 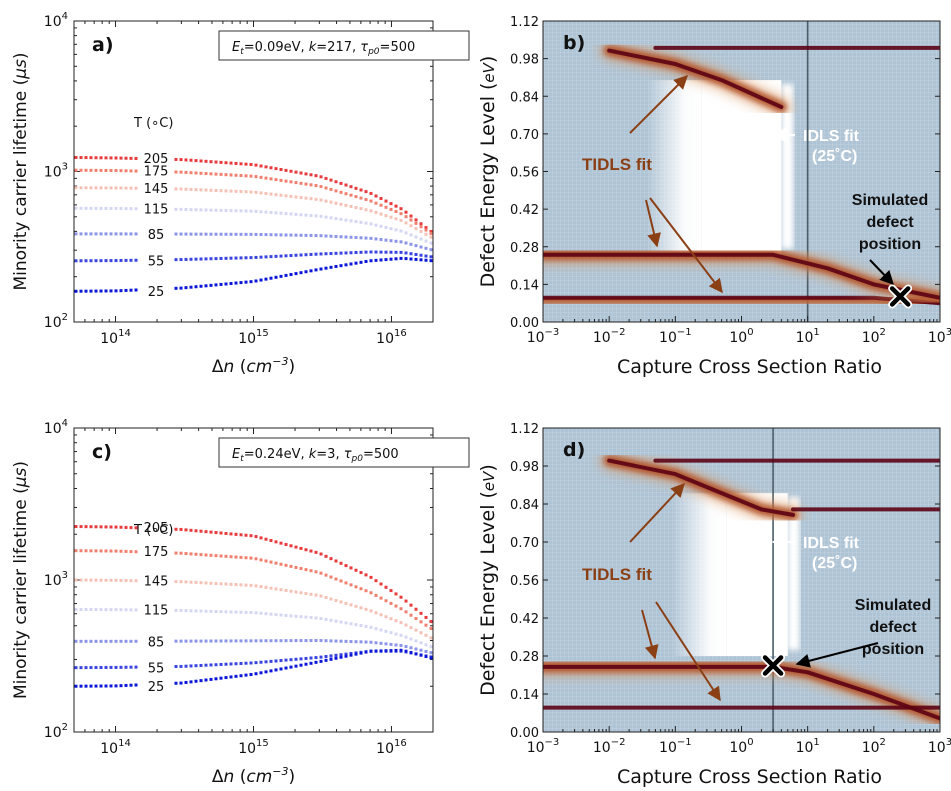 I want to click on info-part: t, so click(x=242, y=459).